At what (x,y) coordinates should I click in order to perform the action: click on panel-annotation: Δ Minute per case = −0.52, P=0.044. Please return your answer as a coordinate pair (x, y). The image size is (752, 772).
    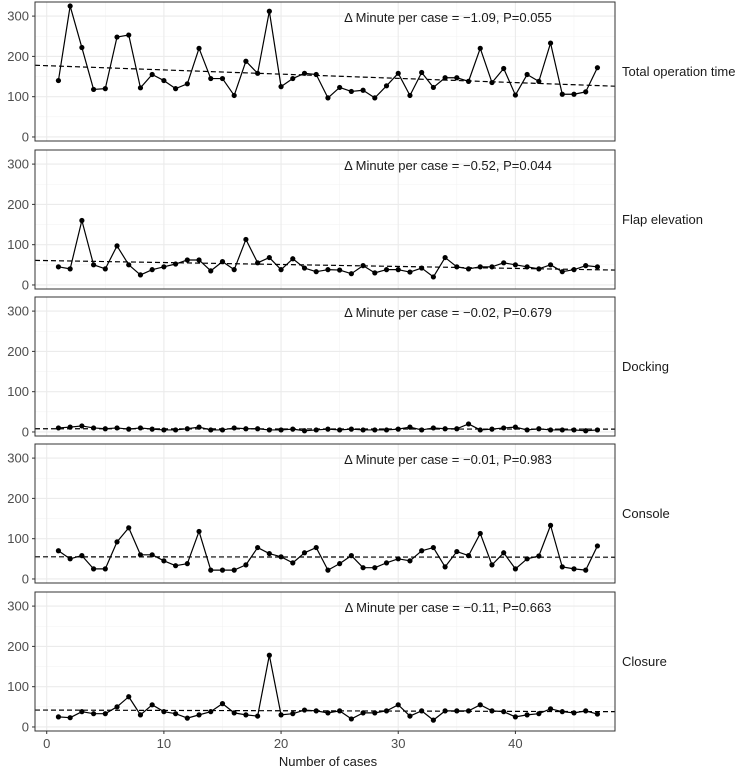
    Looking at the image, I should click on (448, 165).